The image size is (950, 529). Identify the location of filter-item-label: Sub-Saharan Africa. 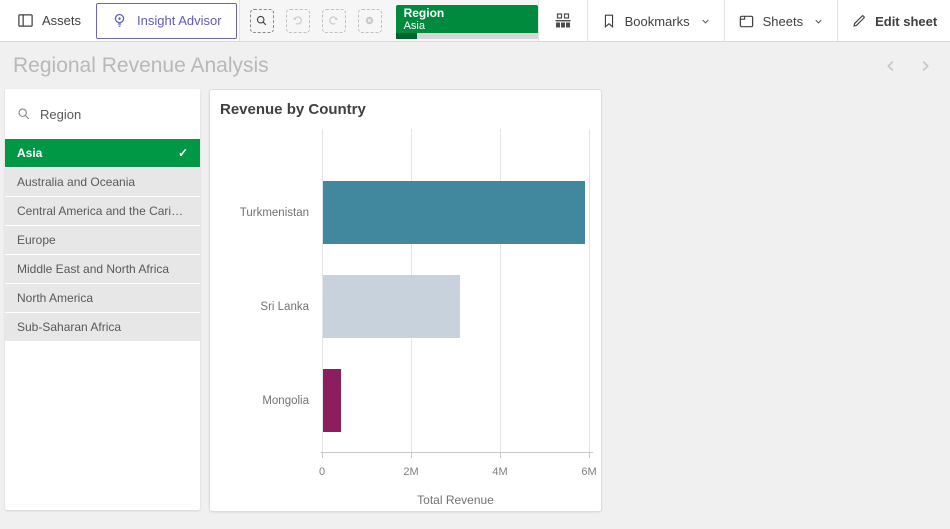
(69, 327).